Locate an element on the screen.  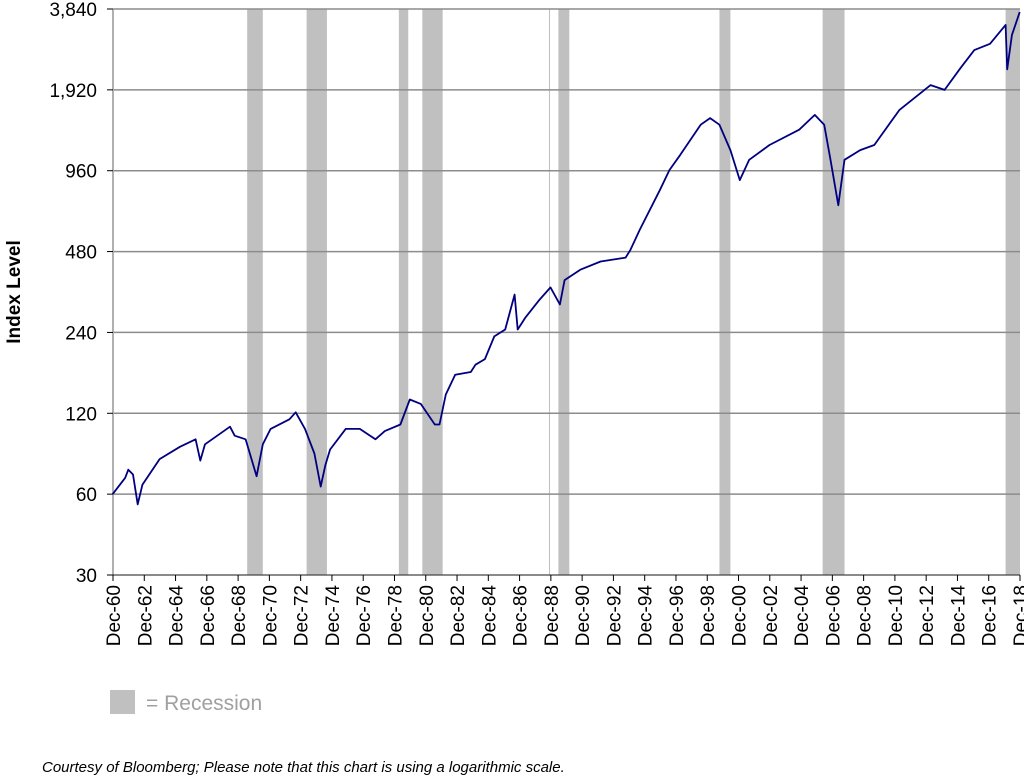
x-tick-label: Dec-84 is located at coordinates (489, 616).